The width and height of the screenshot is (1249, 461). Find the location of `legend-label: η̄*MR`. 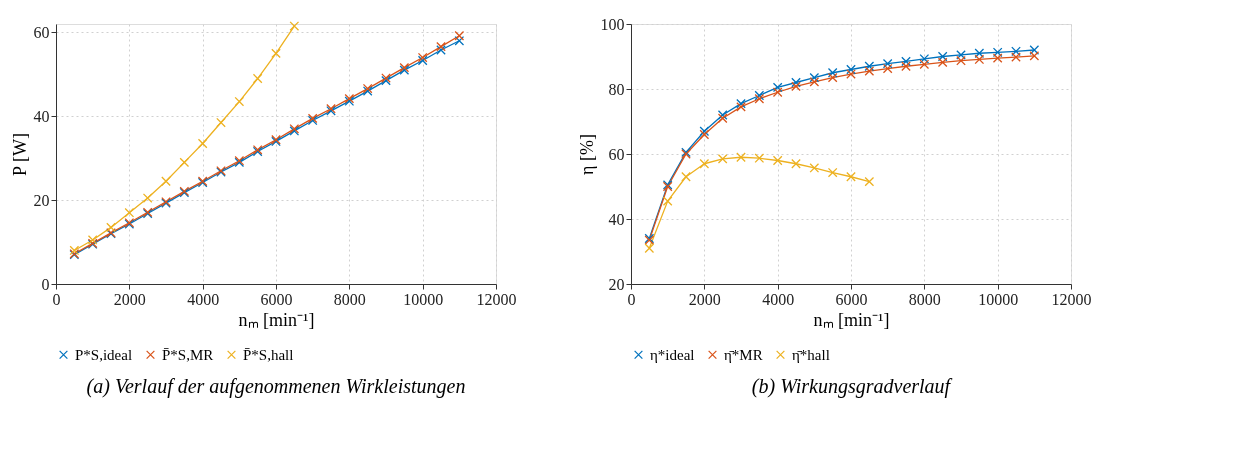

legend-label: η̄*MR is located at coordinates (743, 354).